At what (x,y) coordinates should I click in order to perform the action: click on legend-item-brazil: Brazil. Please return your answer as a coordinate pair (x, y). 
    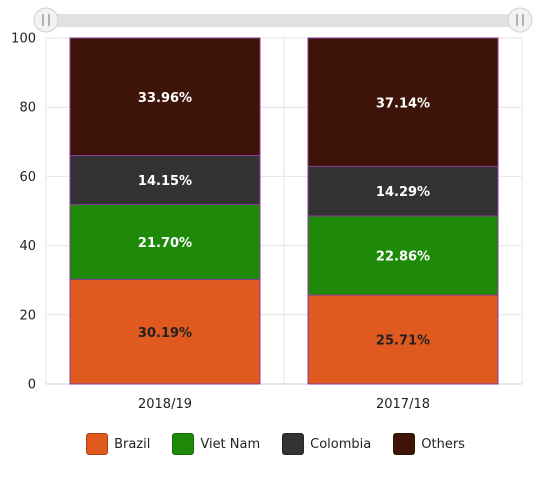
    Looking at the image, I should click on (118, 444).